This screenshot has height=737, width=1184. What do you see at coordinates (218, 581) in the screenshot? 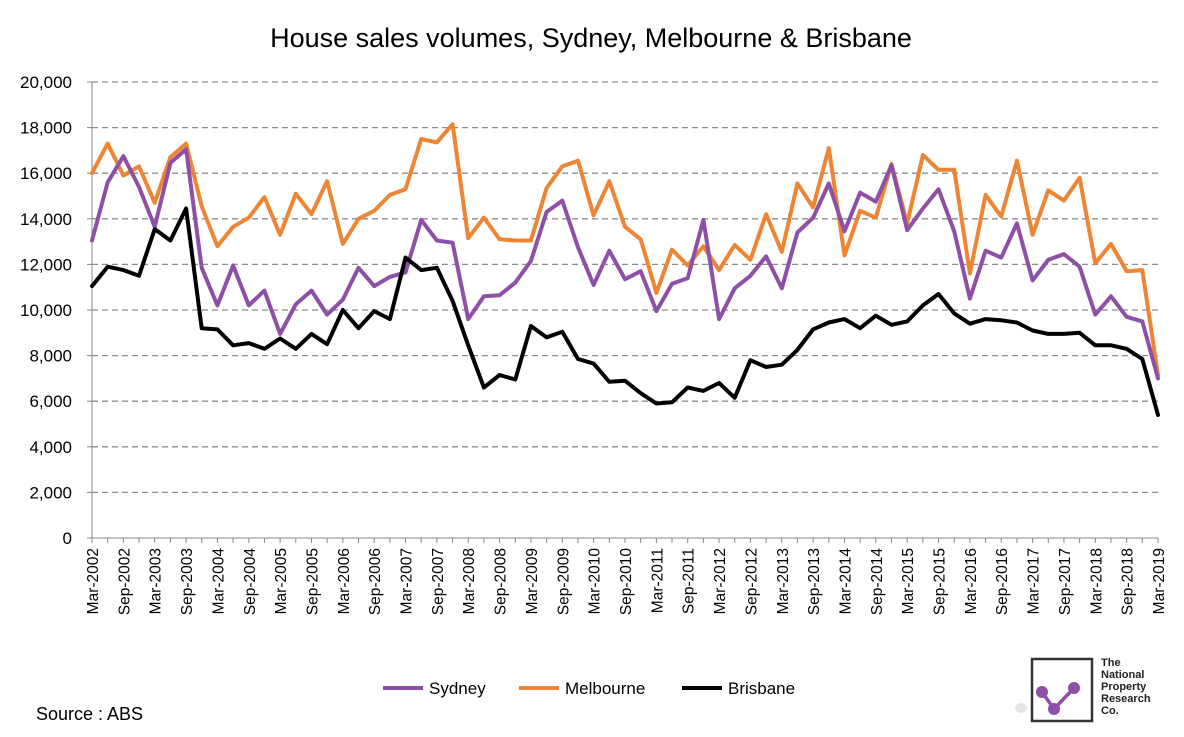
I see `x-tick-label: Mar-2004` at bounding box center [218, 581].